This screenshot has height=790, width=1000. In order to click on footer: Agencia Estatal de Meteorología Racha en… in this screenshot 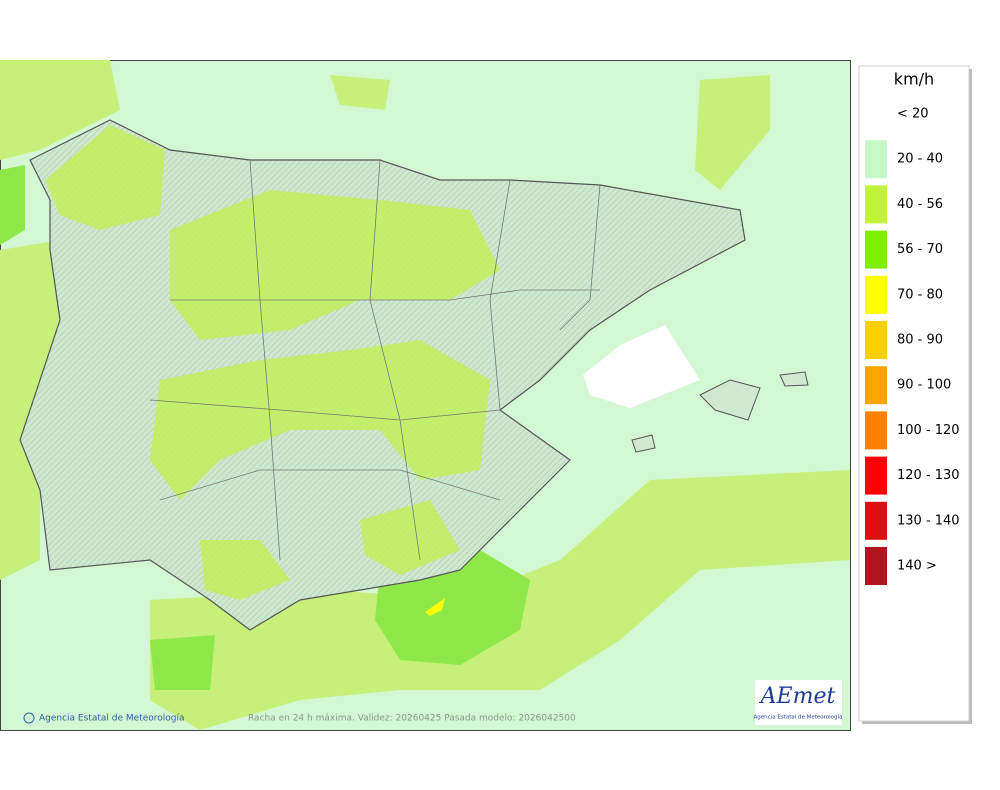, I will do `click(299, 718)`.